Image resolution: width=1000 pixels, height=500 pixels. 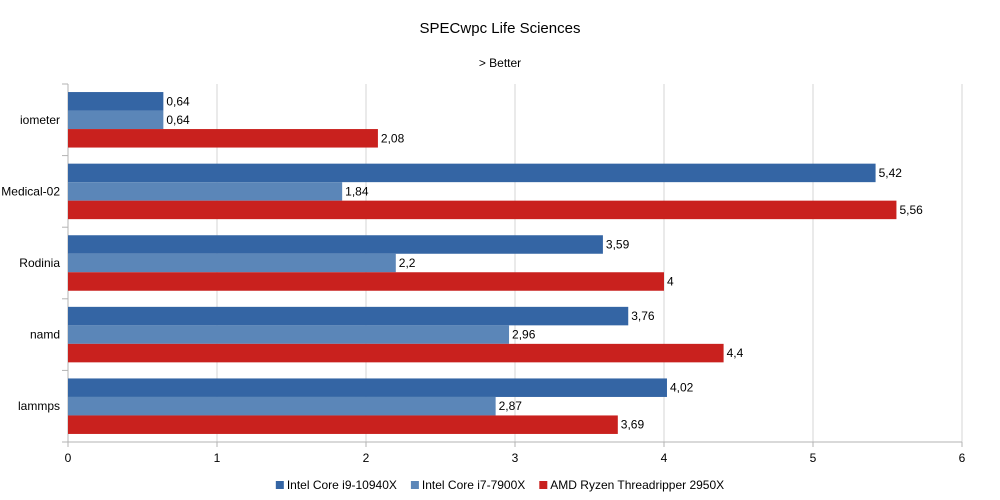 I want to click on data-label: 2,87, so click(x=511, y=406).